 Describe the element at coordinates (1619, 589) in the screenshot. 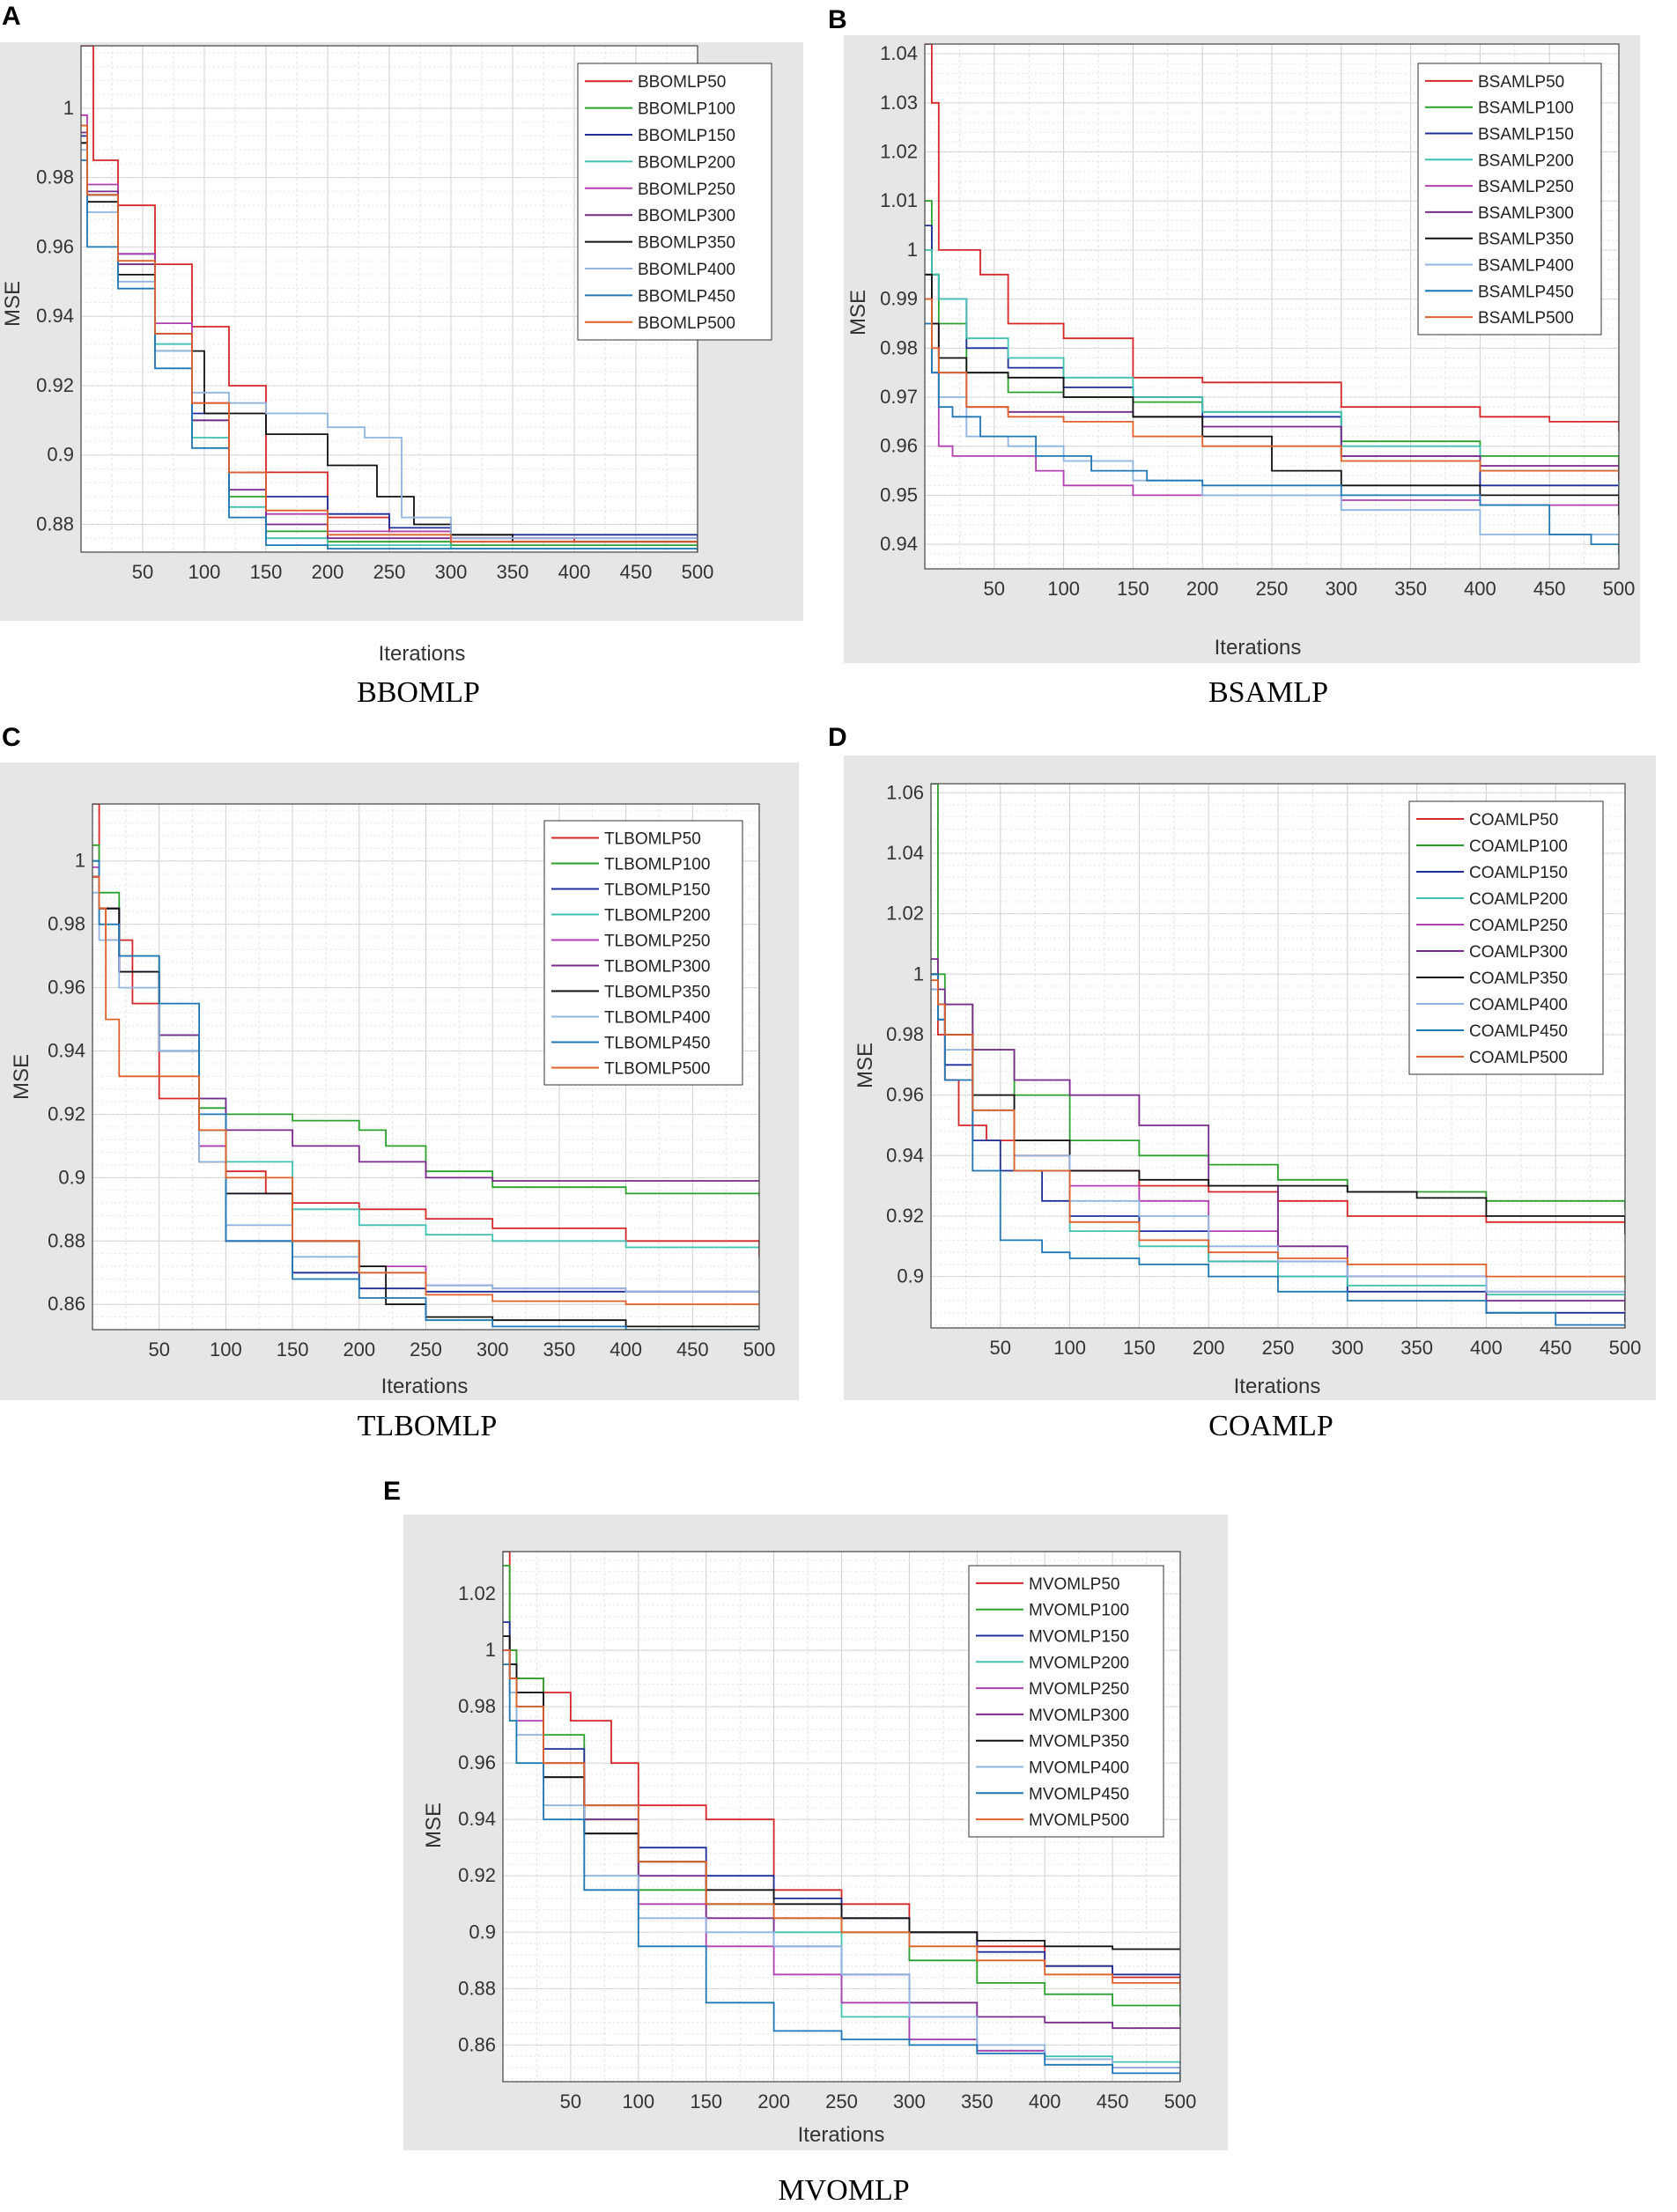

I see `x-tick-label: 500` at that location.